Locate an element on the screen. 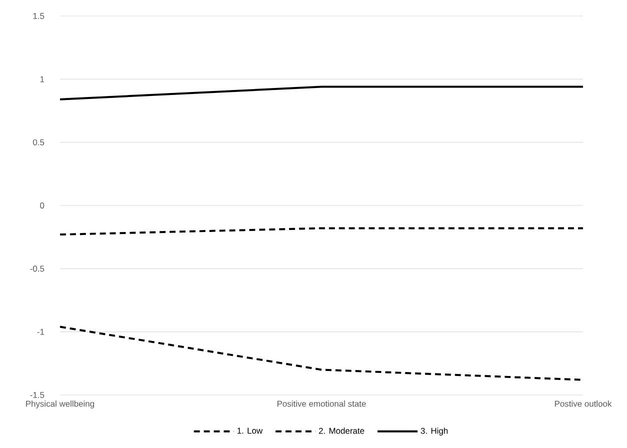 This screenshot has width=627, height=448. y-tick-label: 0.5 is located at coordinates (38, 142).